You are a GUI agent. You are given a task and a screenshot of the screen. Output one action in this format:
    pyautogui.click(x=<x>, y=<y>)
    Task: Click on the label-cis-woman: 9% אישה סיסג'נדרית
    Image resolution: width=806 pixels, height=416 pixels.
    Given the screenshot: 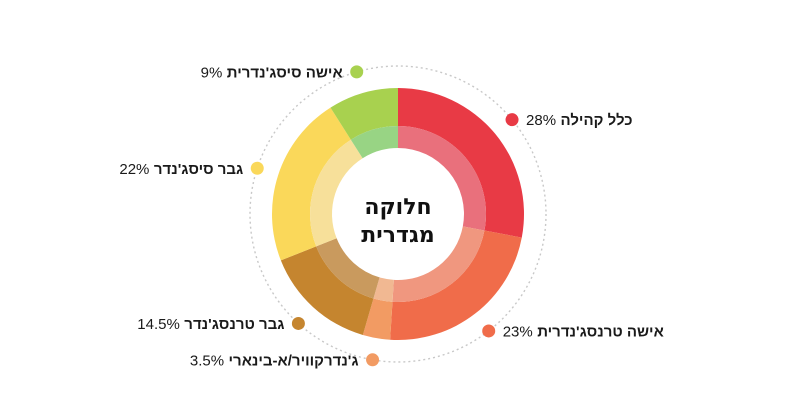 What is the action you would take?
    pyautogui.click(x=272, y=72)
    